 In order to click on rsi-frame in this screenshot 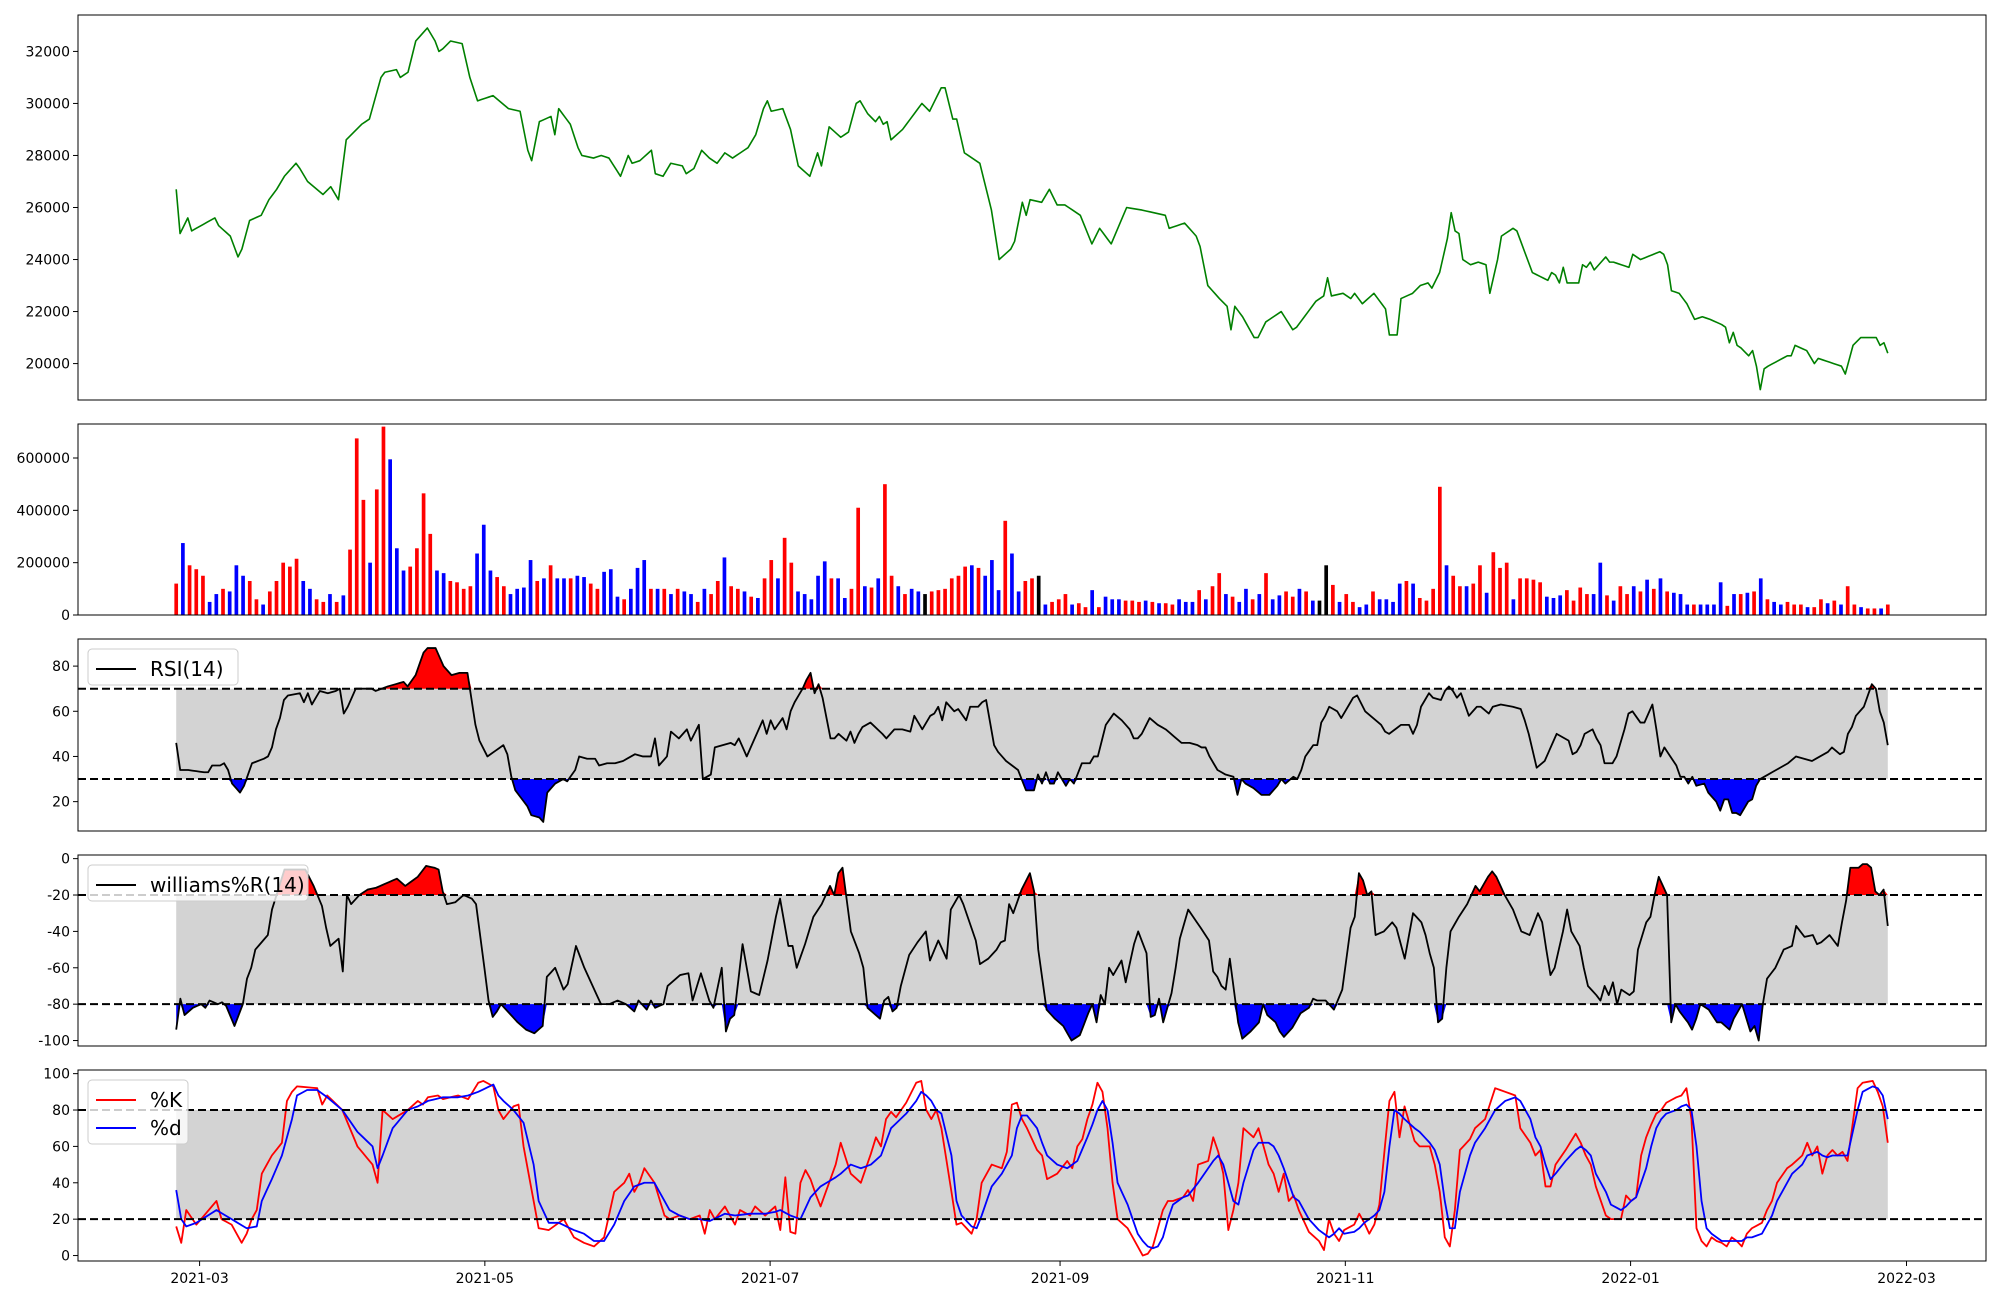, I will do `click(1032, 735)`.